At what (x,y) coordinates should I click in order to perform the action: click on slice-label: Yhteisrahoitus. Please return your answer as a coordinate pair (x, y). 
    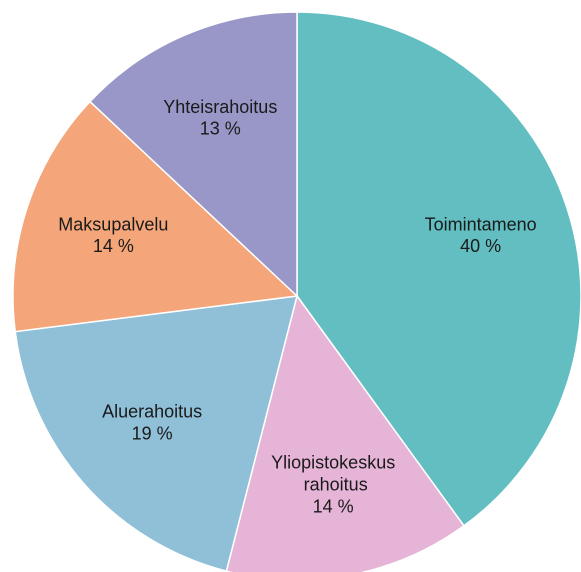
    Looking at the image, I should click on (220, 107).